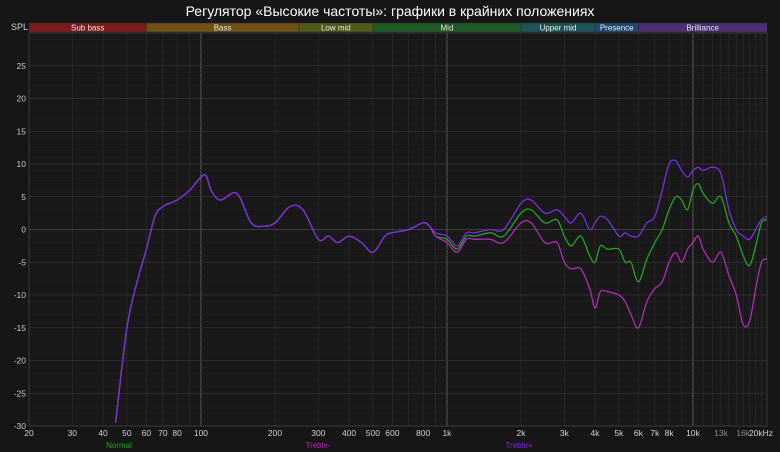 The image size is (780, 452). Describe the element at coordinates (20, 295) in the screenshot. I see `y-tick-label: -10` at that location.